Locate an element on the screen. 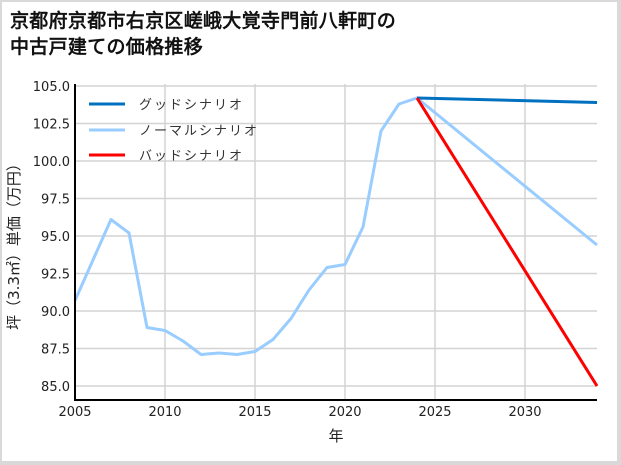 This screenshot has width=621, height=465. x-tick-labels: 2005 2010 2015 2020 2025 2030 is located at coordinates (299, 412).